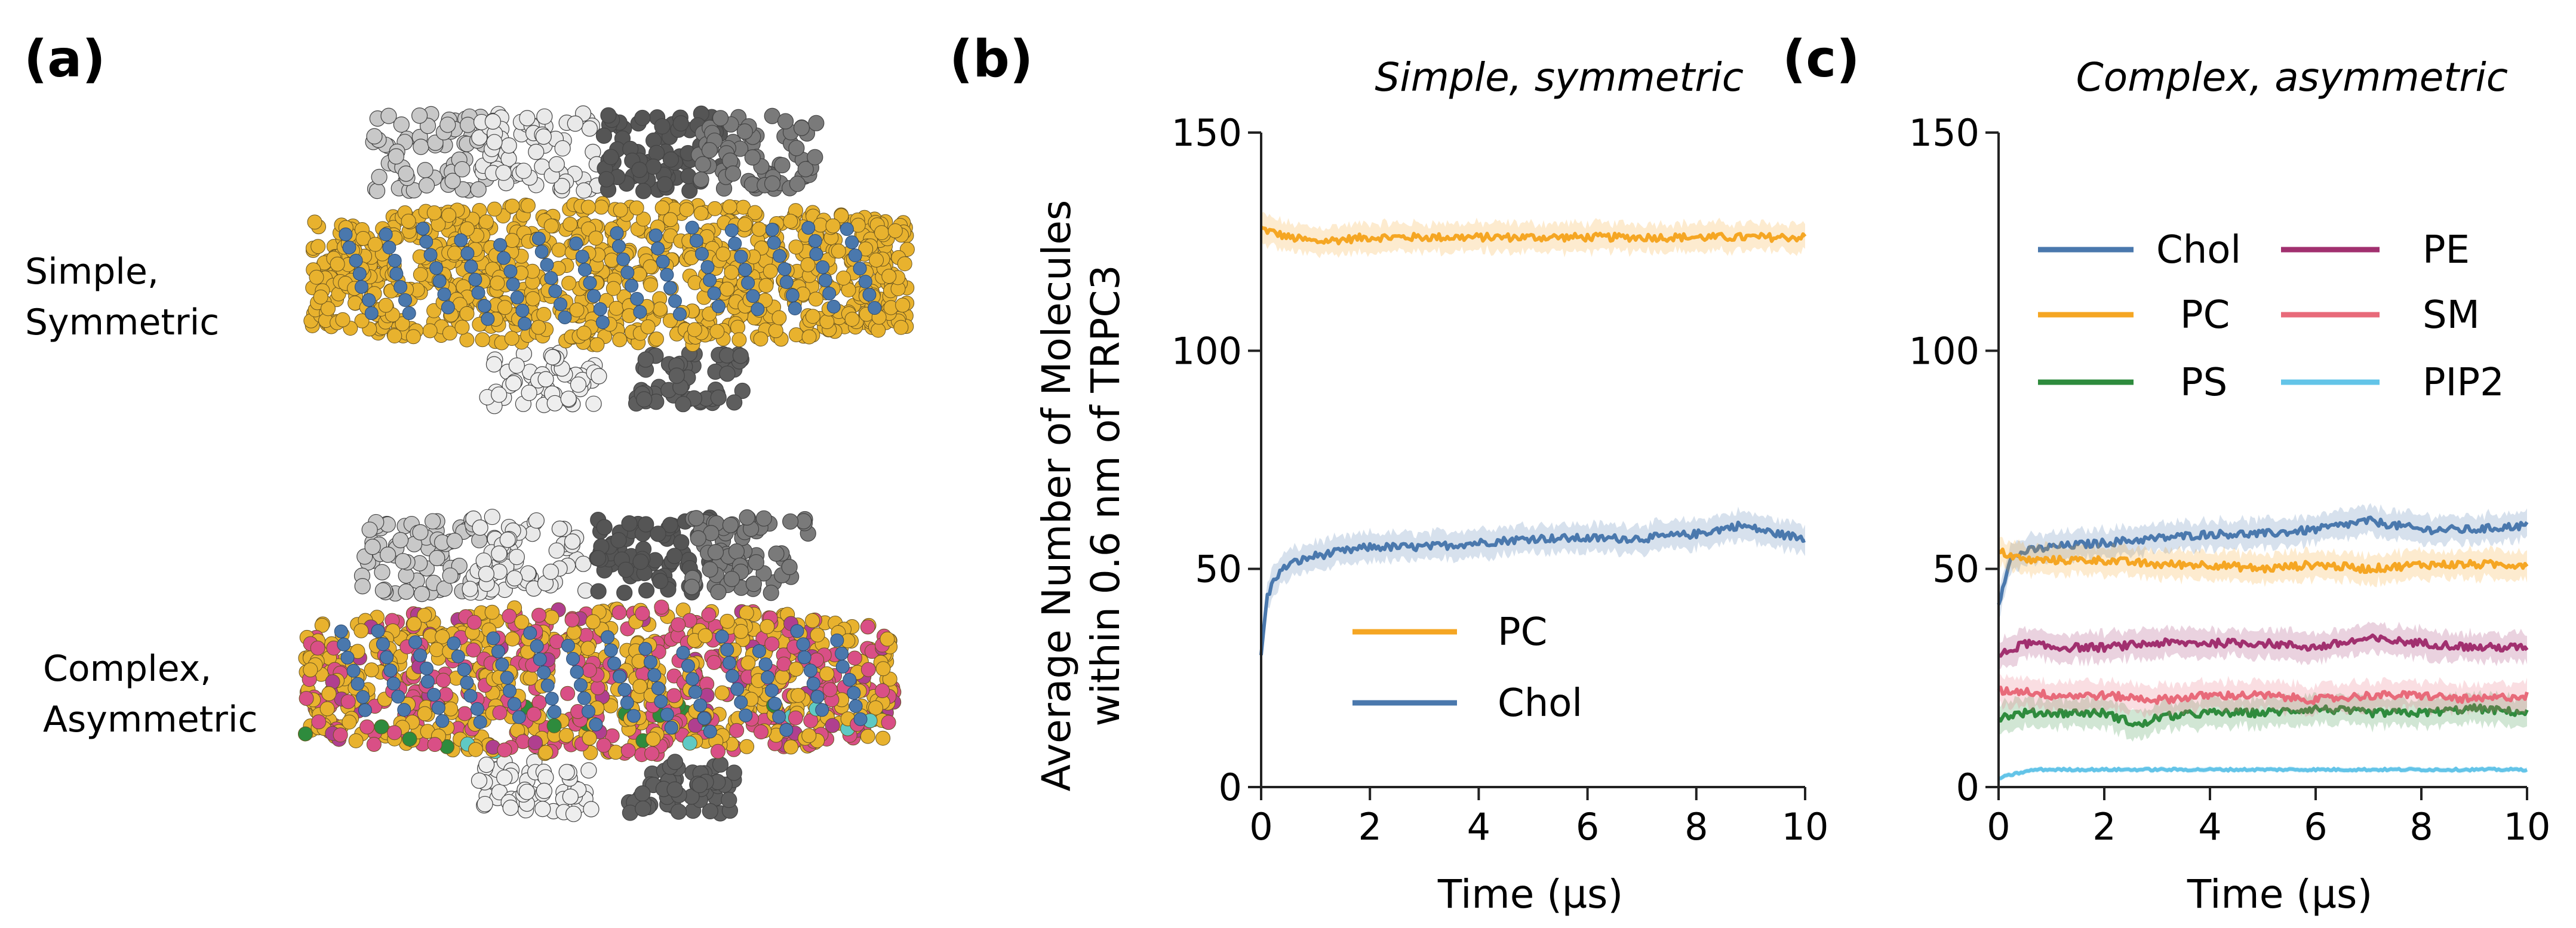  What do you see at coordinates (65, 59) in the screenshot?
I see `panel-a-label: (a)` at bounding box center [65, 59].